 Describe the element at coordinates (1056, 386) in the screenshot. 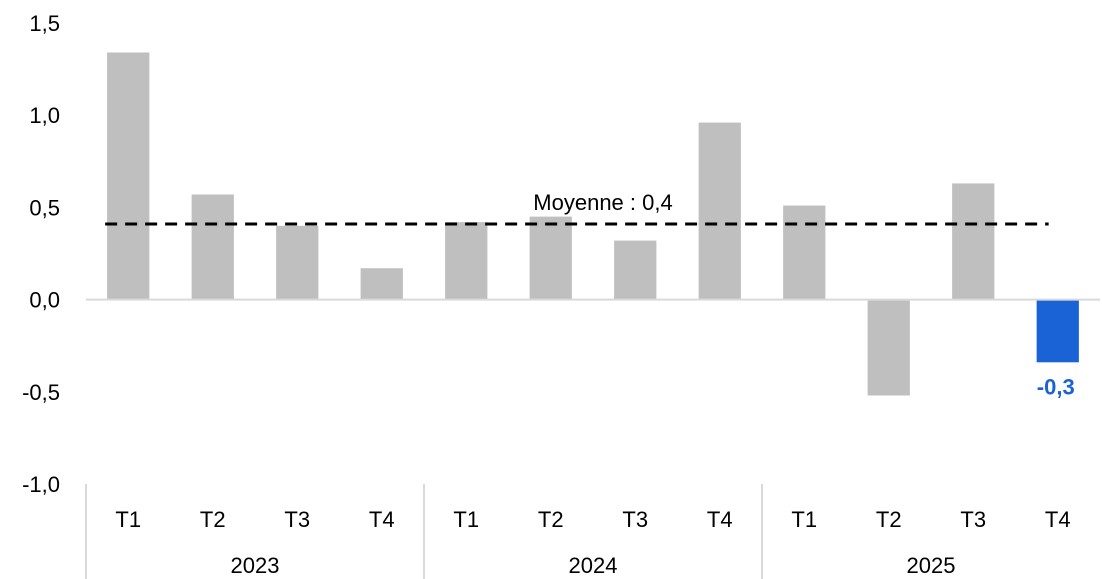

I see `highlight-value-label: -0,3` at that location.